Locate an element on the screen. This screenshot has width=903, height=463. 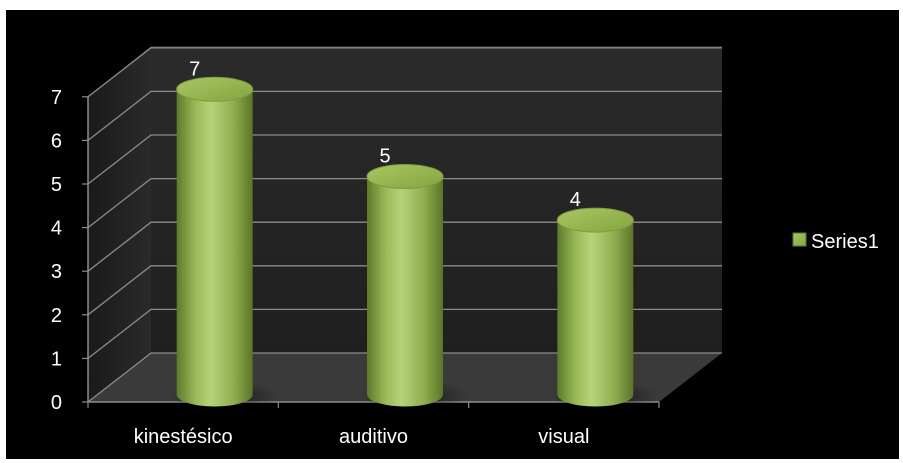
legend: Series1 is located at coordinates (835, 242).